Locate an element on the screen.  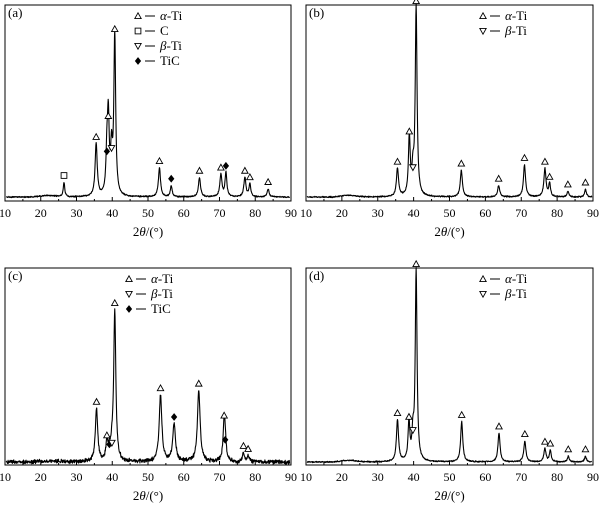
panel-label: (d) is located at coordinates (316, 275).